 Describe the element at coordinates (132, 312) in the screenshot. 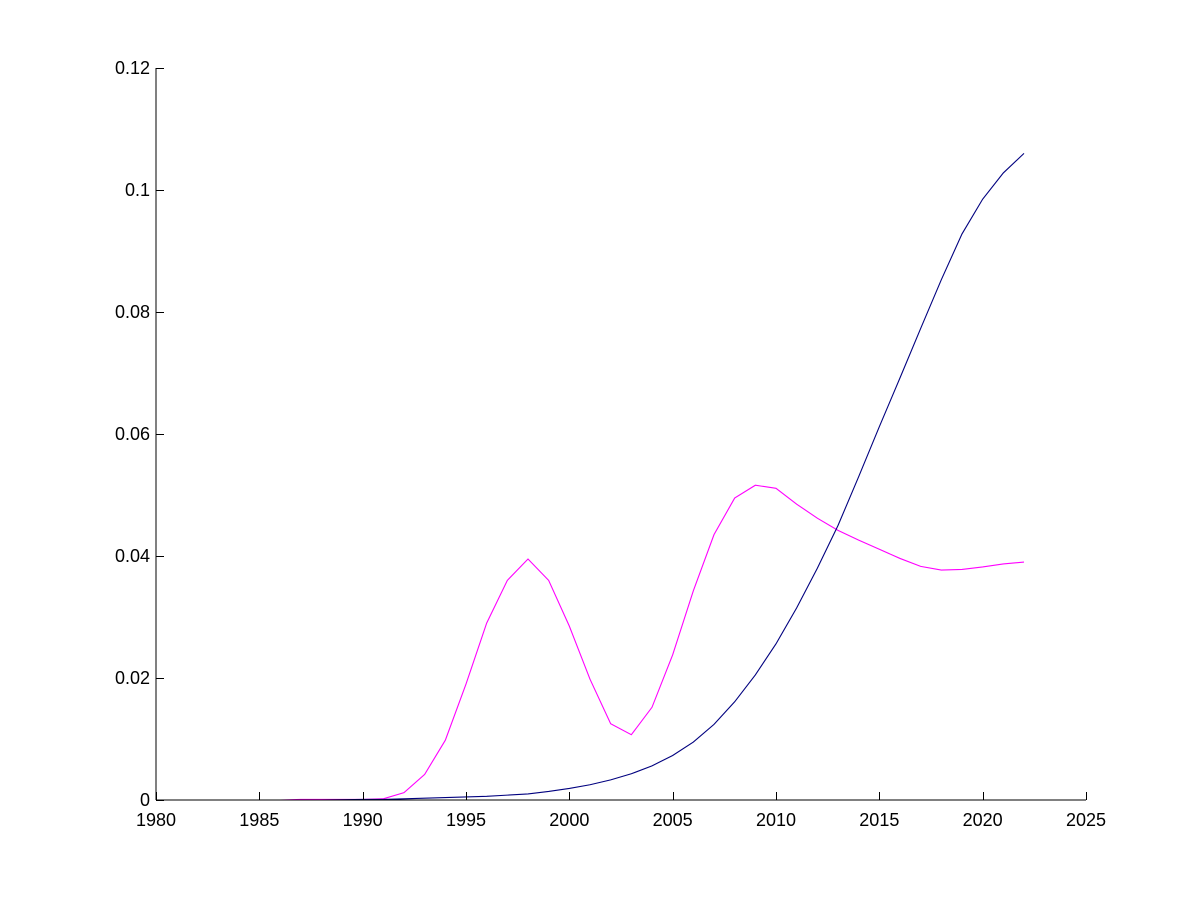

I see `y-tick-label: 0.08` at that location.